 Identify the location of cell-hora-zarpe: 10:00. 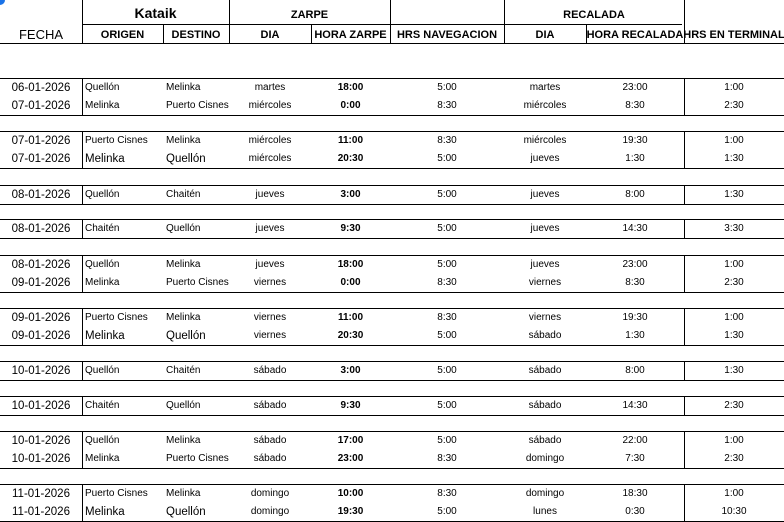
(350, 493).